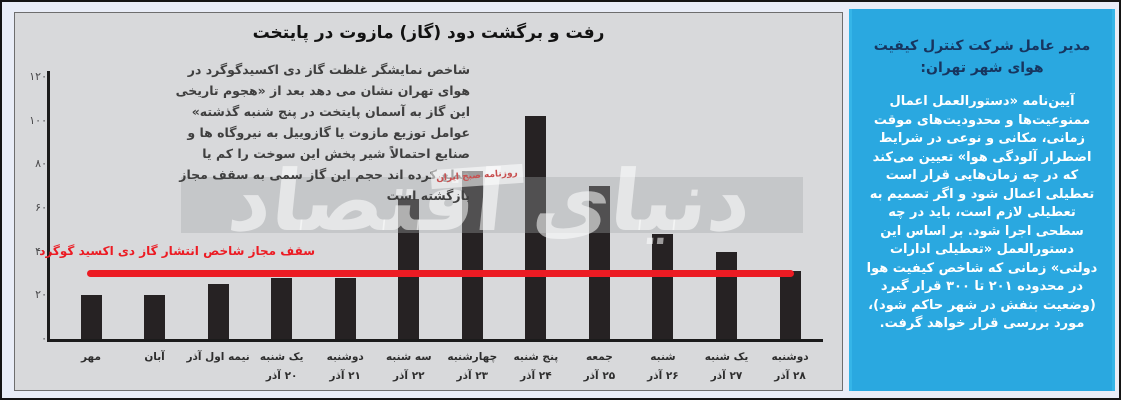 Image resolution: width=1121 pixels, height=400 pixels. Describe the element at coordinates (409, 367) in the screenshot. I see `x-category-label: سه شنبه ۲۲ آذر` at that location.